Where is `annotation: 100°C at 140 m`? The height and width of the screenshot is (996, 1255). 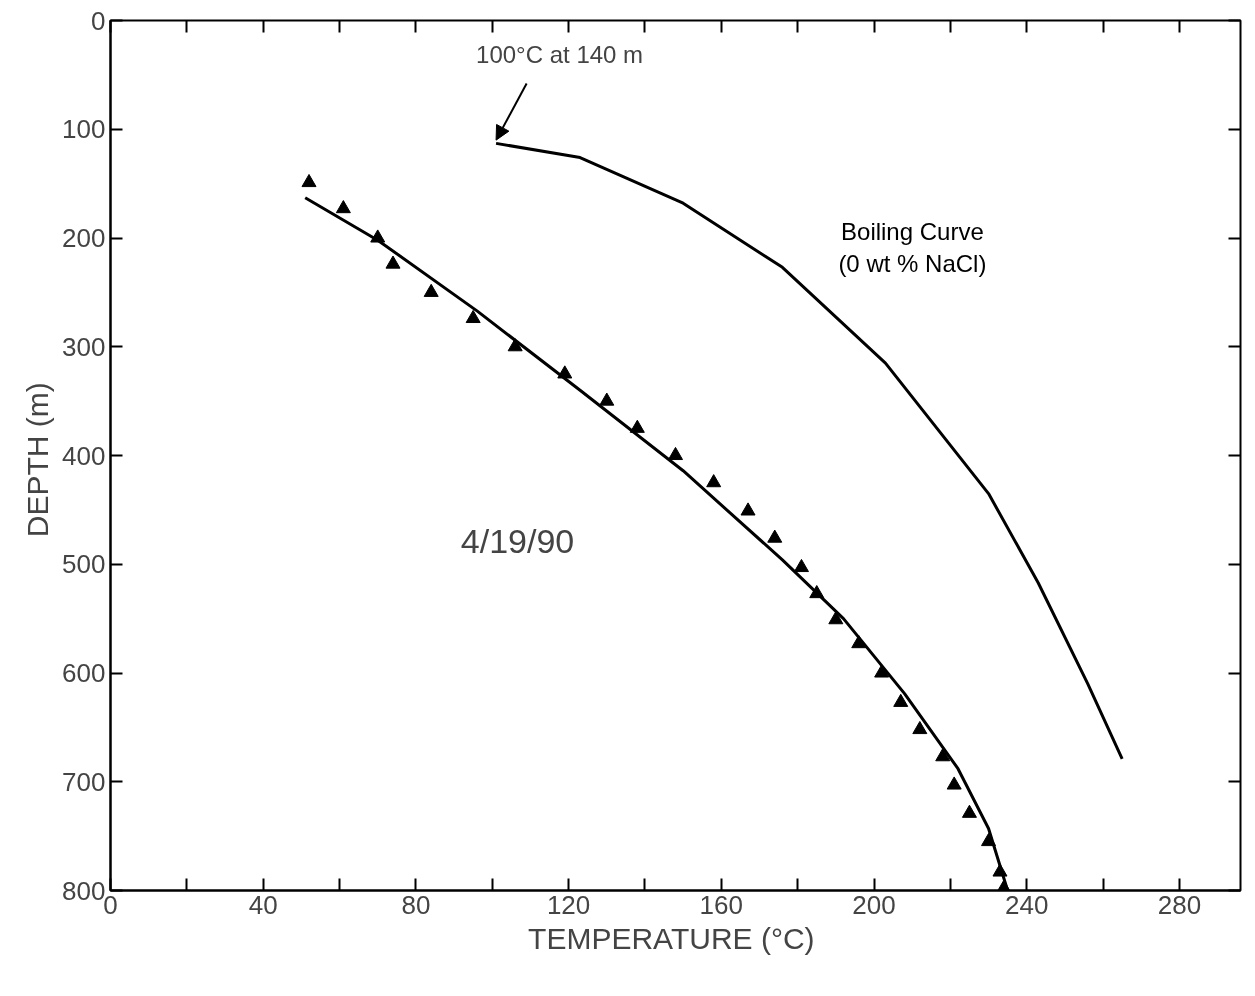 annotation: 100°C at 140 m is located at coordinates (560, 55).